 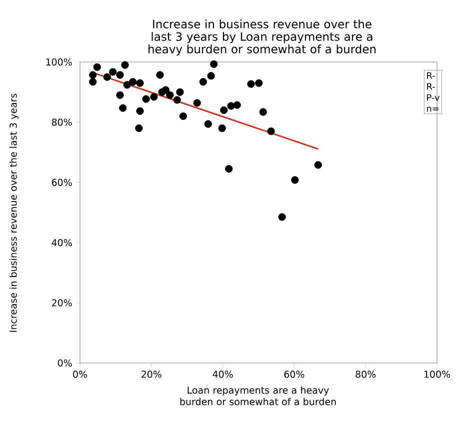 I want to click on x-tick-label: 80%, so click(x=366, y=374).